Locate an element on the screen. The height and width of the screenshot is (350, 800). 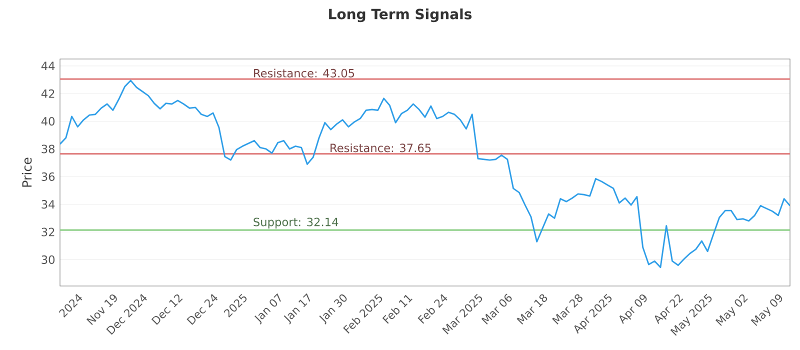
x-tick-label: Mar 06 is located at coordinates (496, 309).